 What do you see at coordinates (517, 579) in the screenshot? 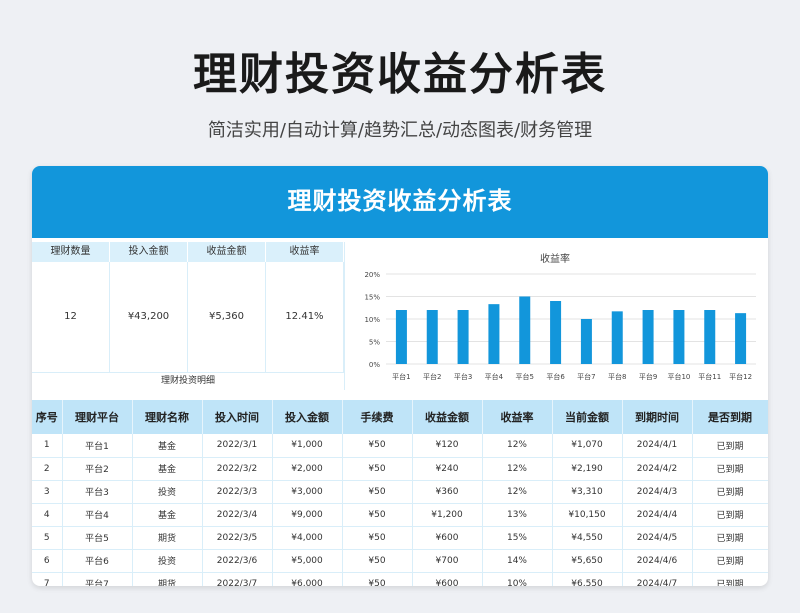
I see `table-cell: 10%` at bounding box center [517, 579].